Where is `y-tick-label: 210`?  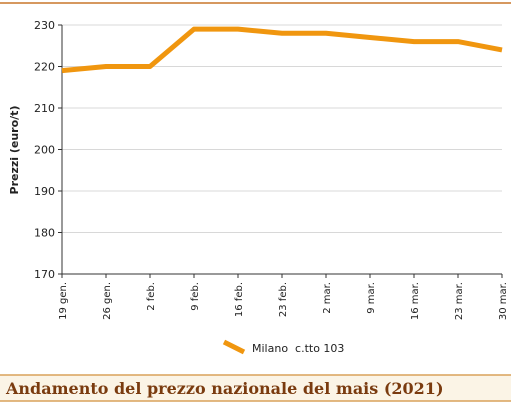 y-tick-label: 210 is located at coordinates (44, 108).